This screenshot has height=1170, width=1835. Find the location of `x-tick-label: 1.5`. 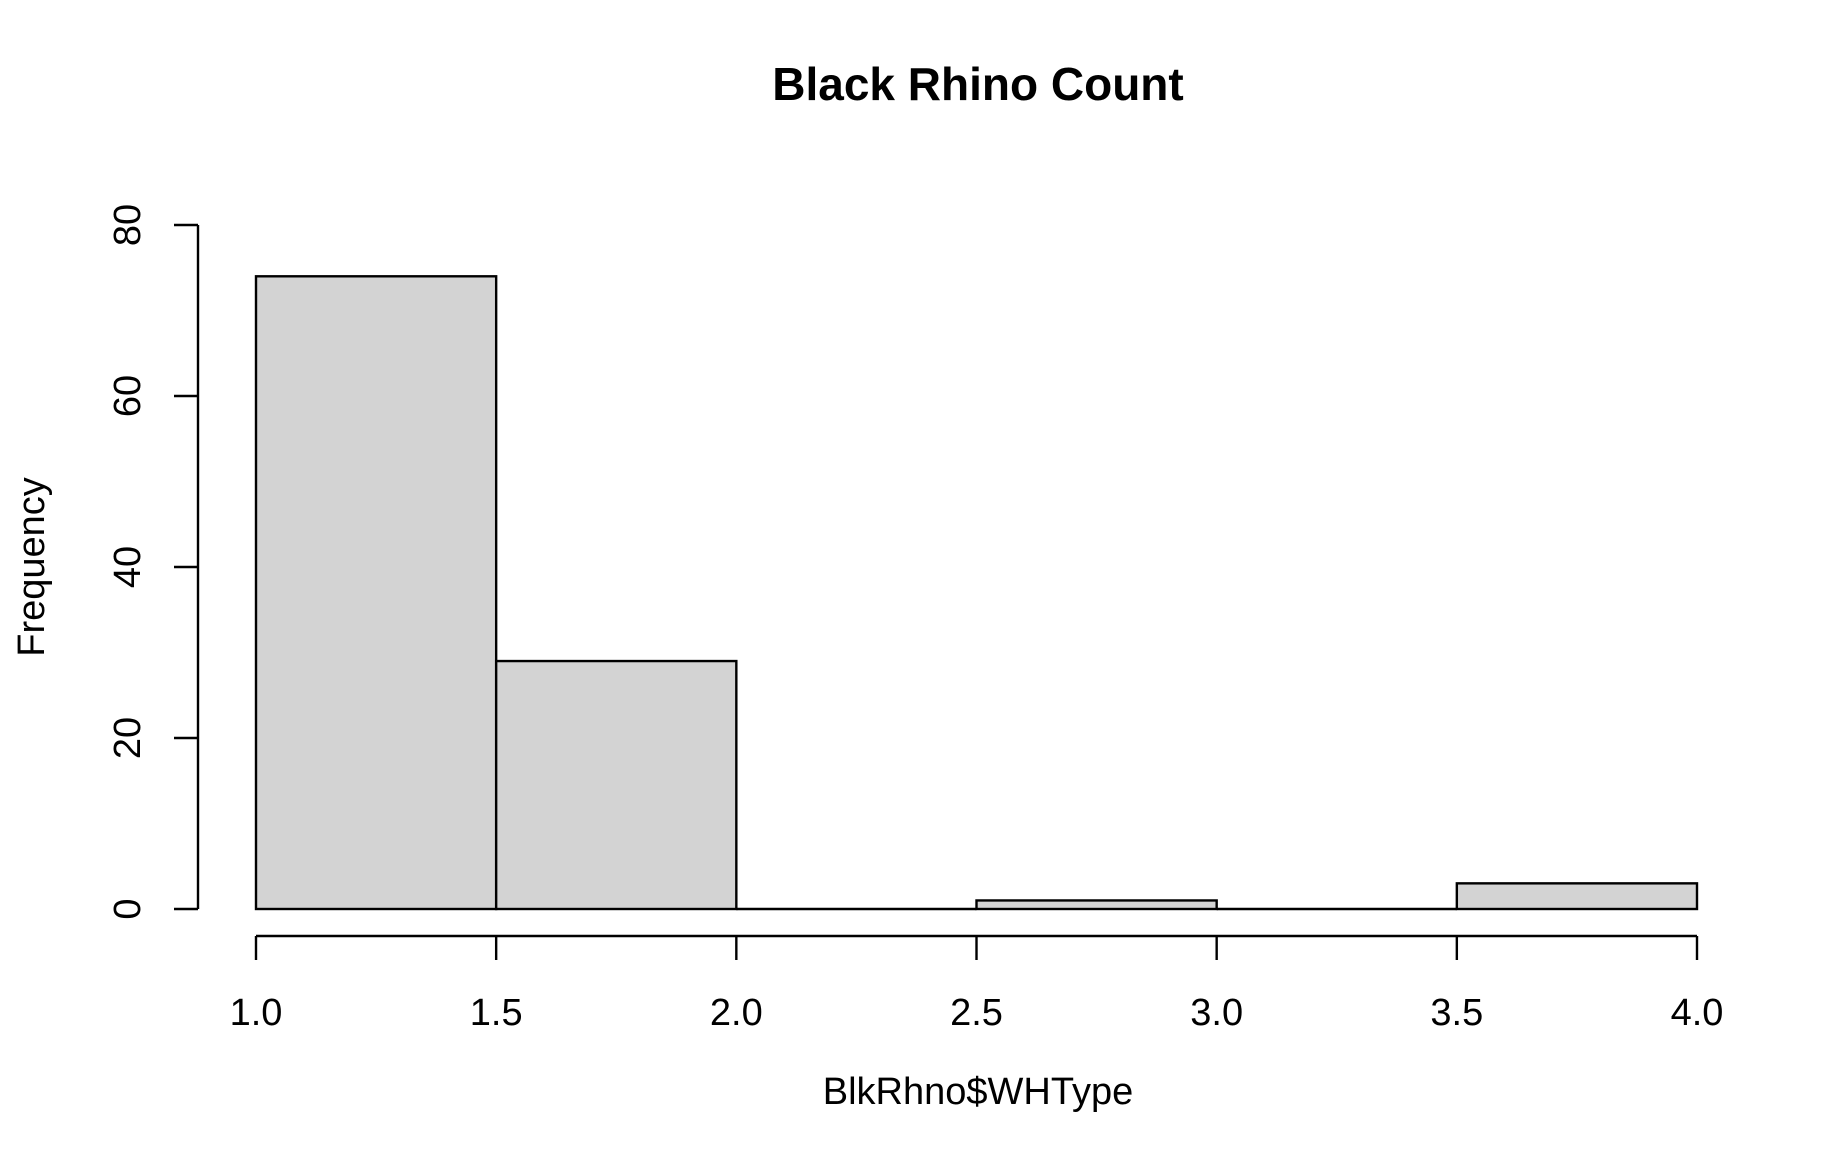

x-tick-label: 1.5 is located at coordinates (496, 1013).